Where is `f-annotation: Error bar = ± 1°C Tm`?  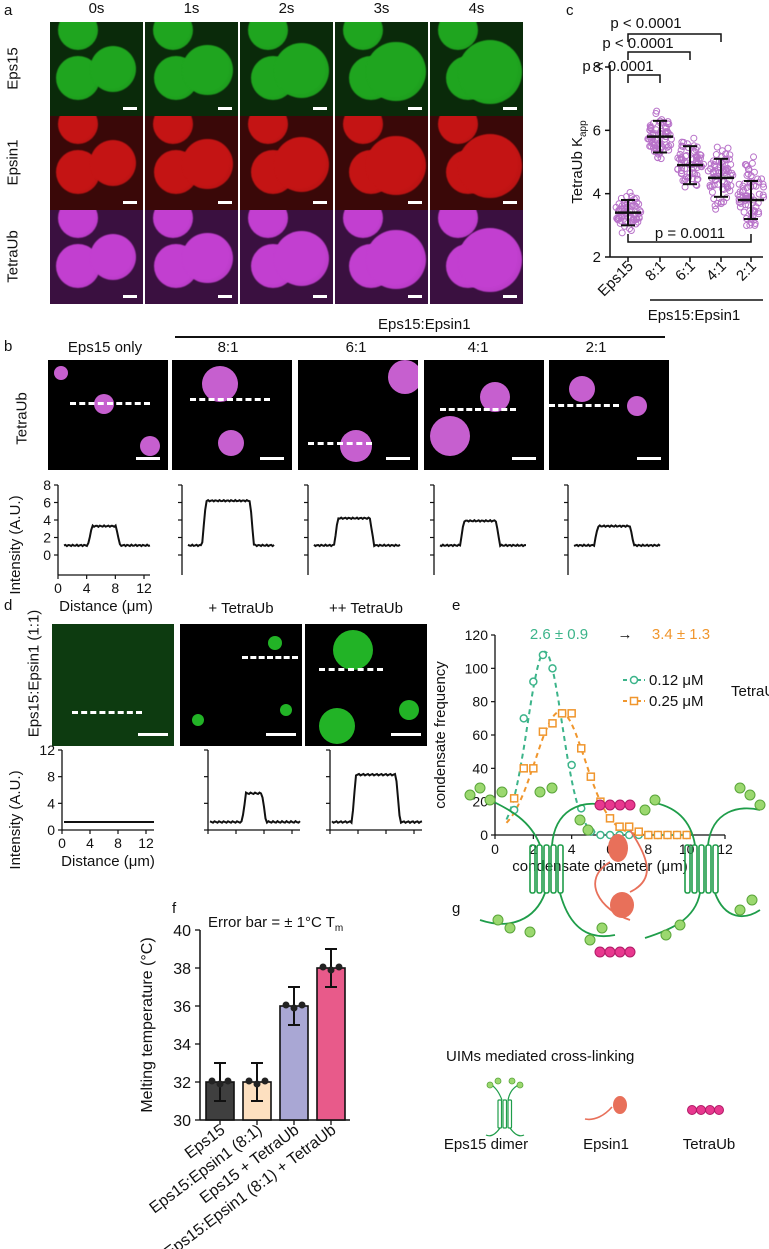 f-annotation: Error bar = ± 1°C Tm is located at coordinates (275, 924).